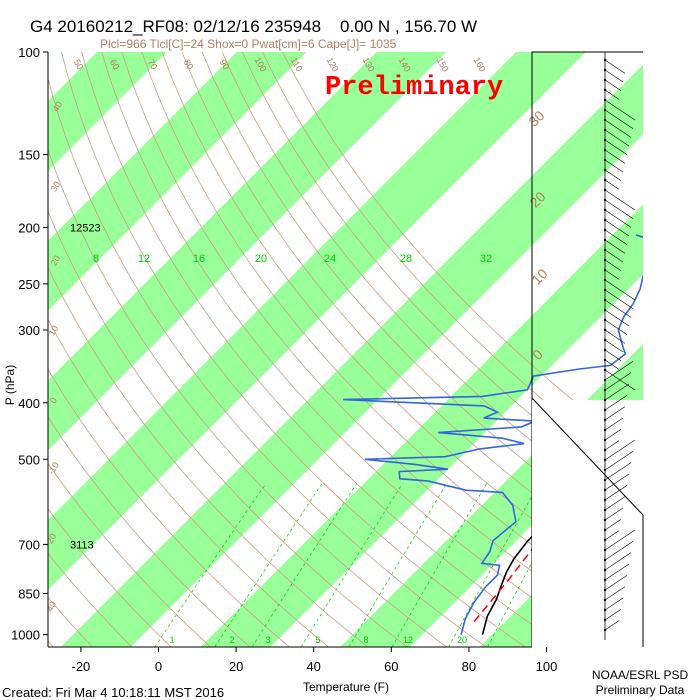 The image size is (700, 700). I want to click on y-tick-label: 200, so click(29, 227).